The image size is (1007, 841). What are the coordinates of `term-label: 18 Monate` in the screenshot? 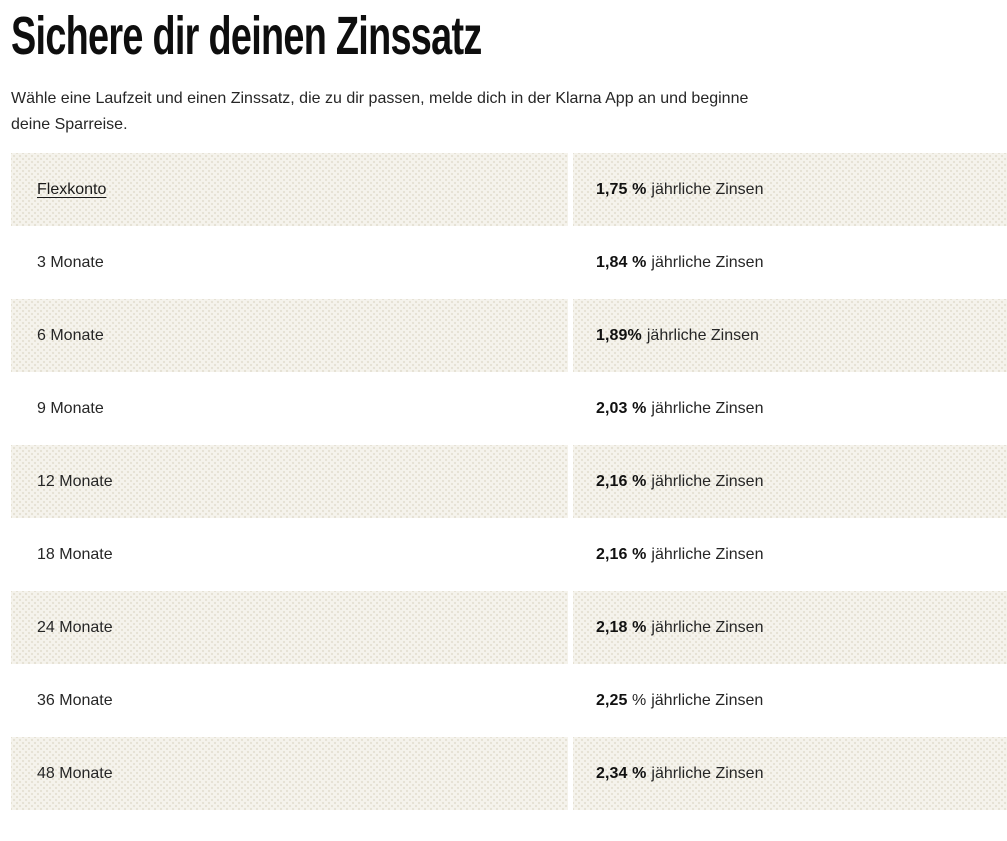 It's located at (75, 554).